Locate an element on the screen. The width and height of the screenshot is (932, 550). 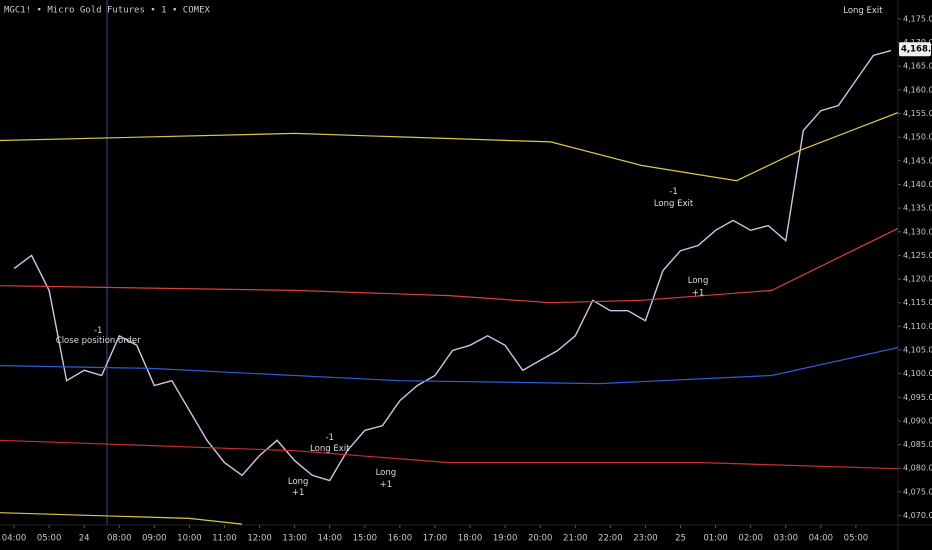
x-tick-label: 21:00 is located at coordinates (575, 539).